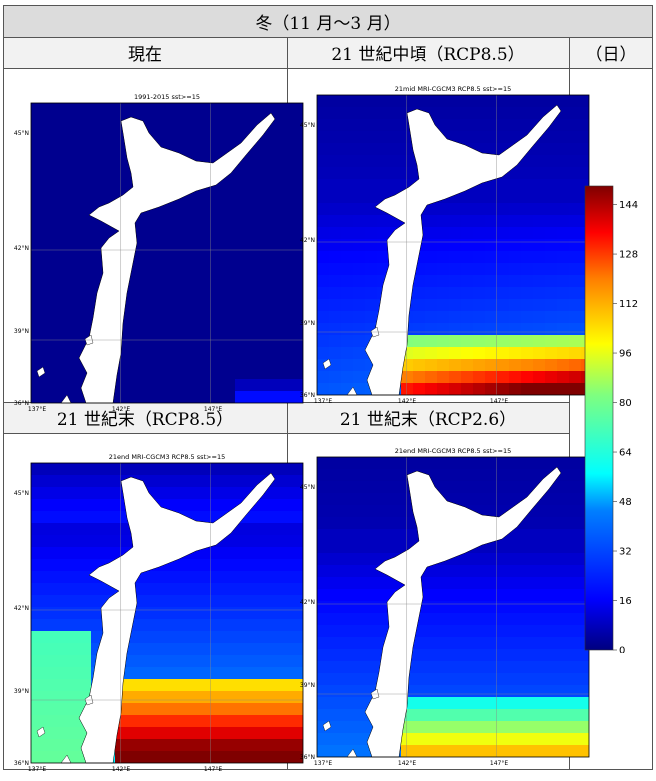  I want to click on column-header-present: 現在, so click(145, 52).